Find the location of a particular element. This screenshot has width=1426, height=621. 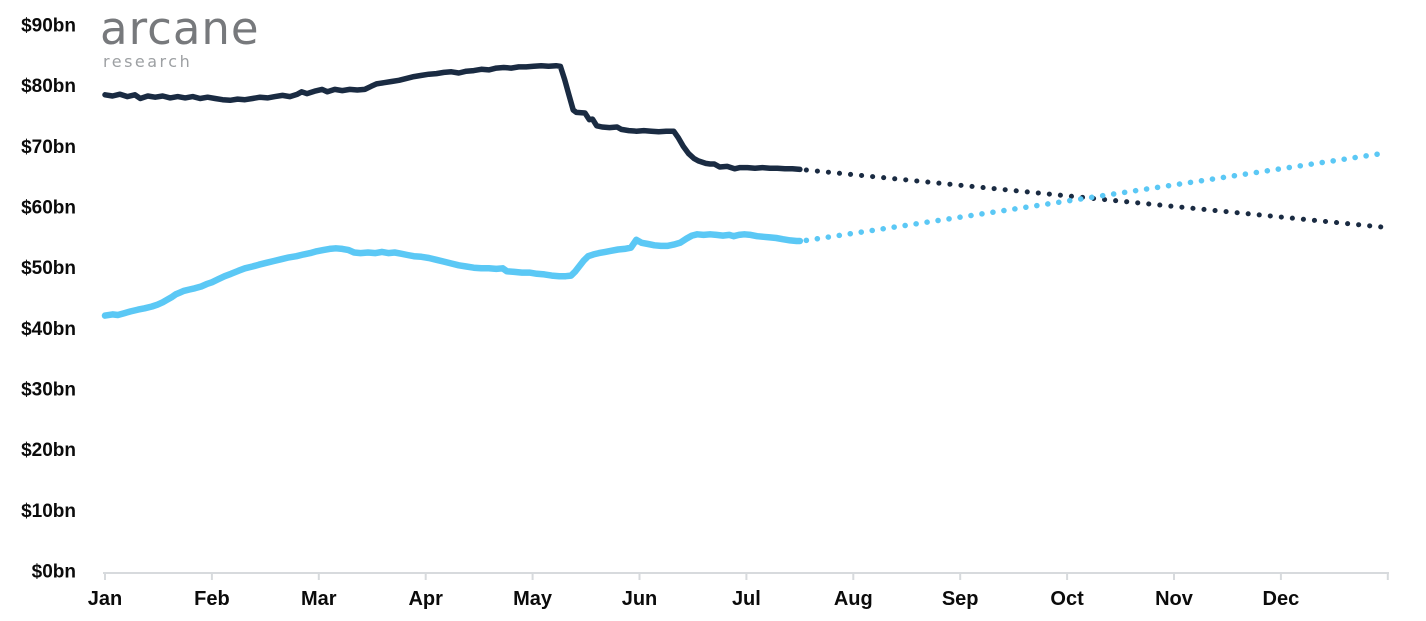

y-axis-label: $90bn is located at coordinates (48, 26).